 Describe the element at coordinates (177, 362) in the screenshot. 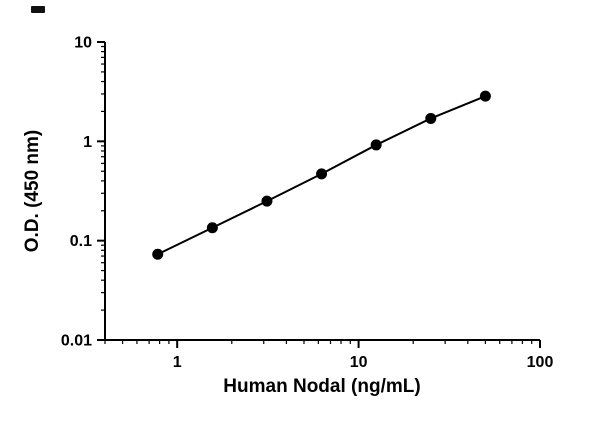

I see `x-tick-label: 1` at that location.